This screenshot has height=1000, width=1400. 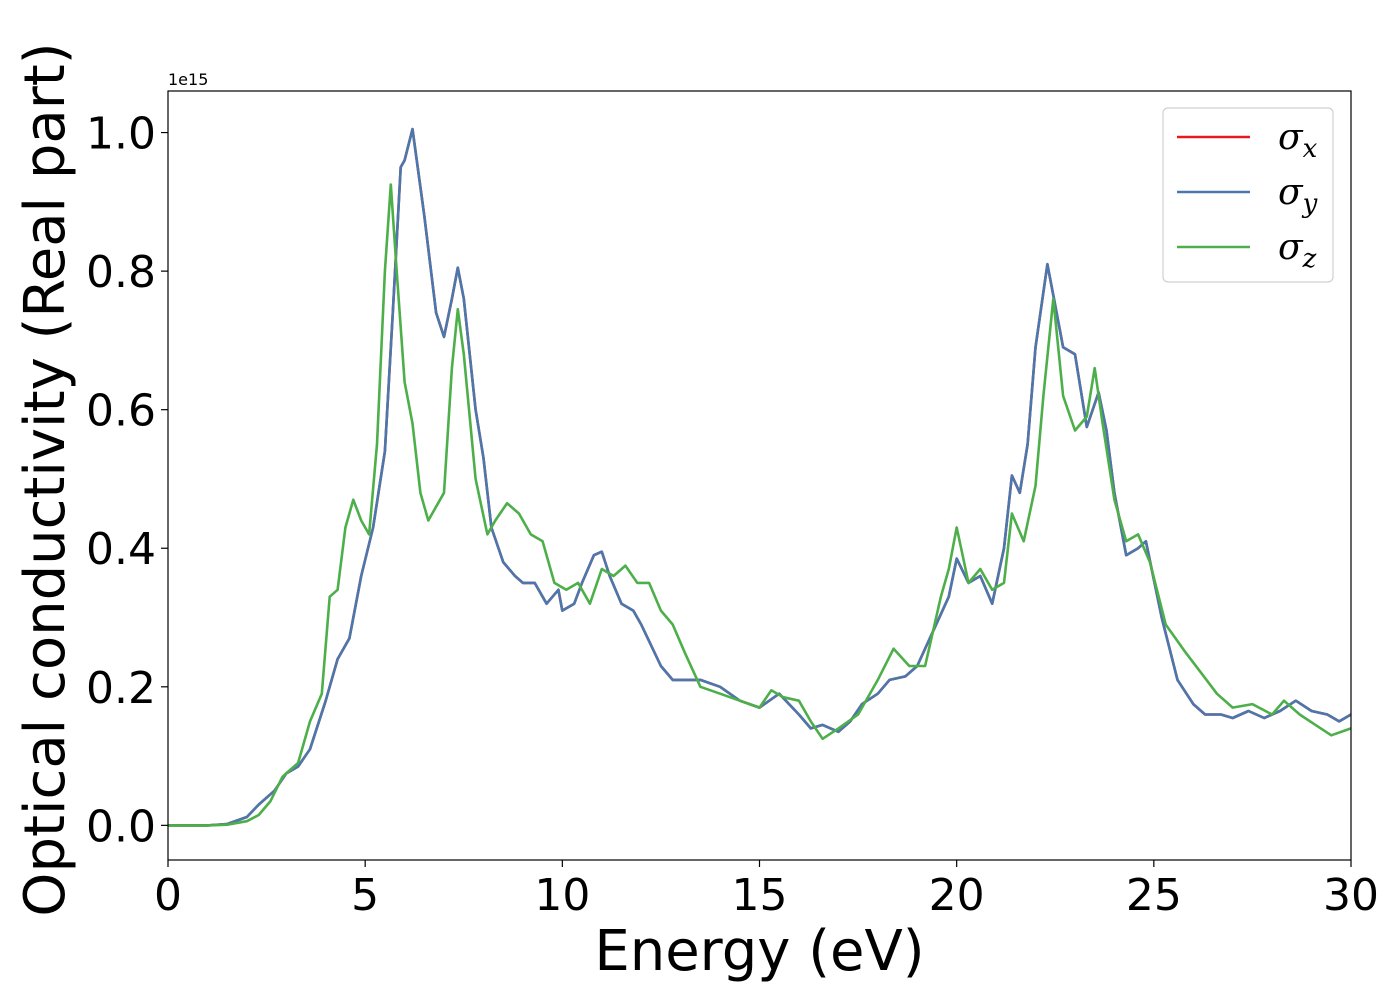 I want to click on legend-label-x: σx, so click(x=1298, y=140).